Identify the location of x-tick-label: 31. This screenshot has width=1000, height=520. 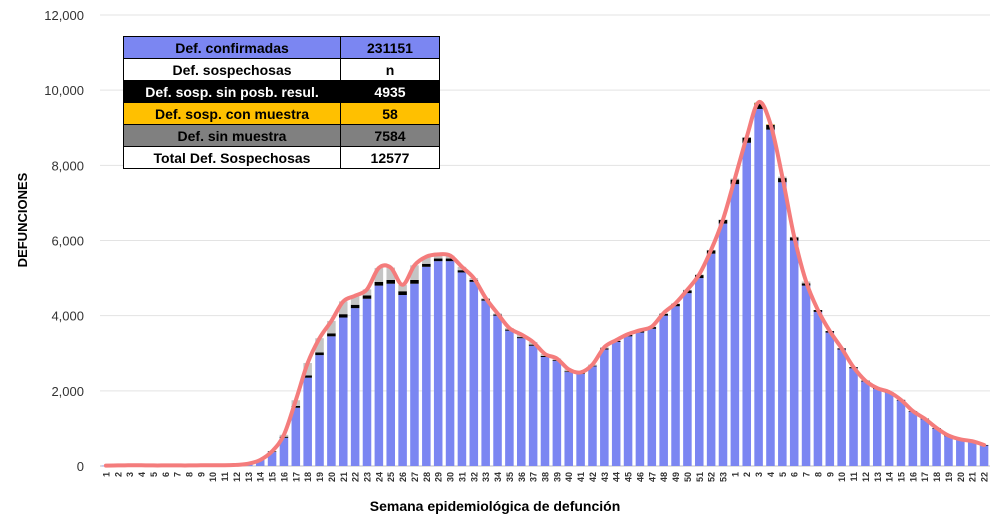
(462, 477).